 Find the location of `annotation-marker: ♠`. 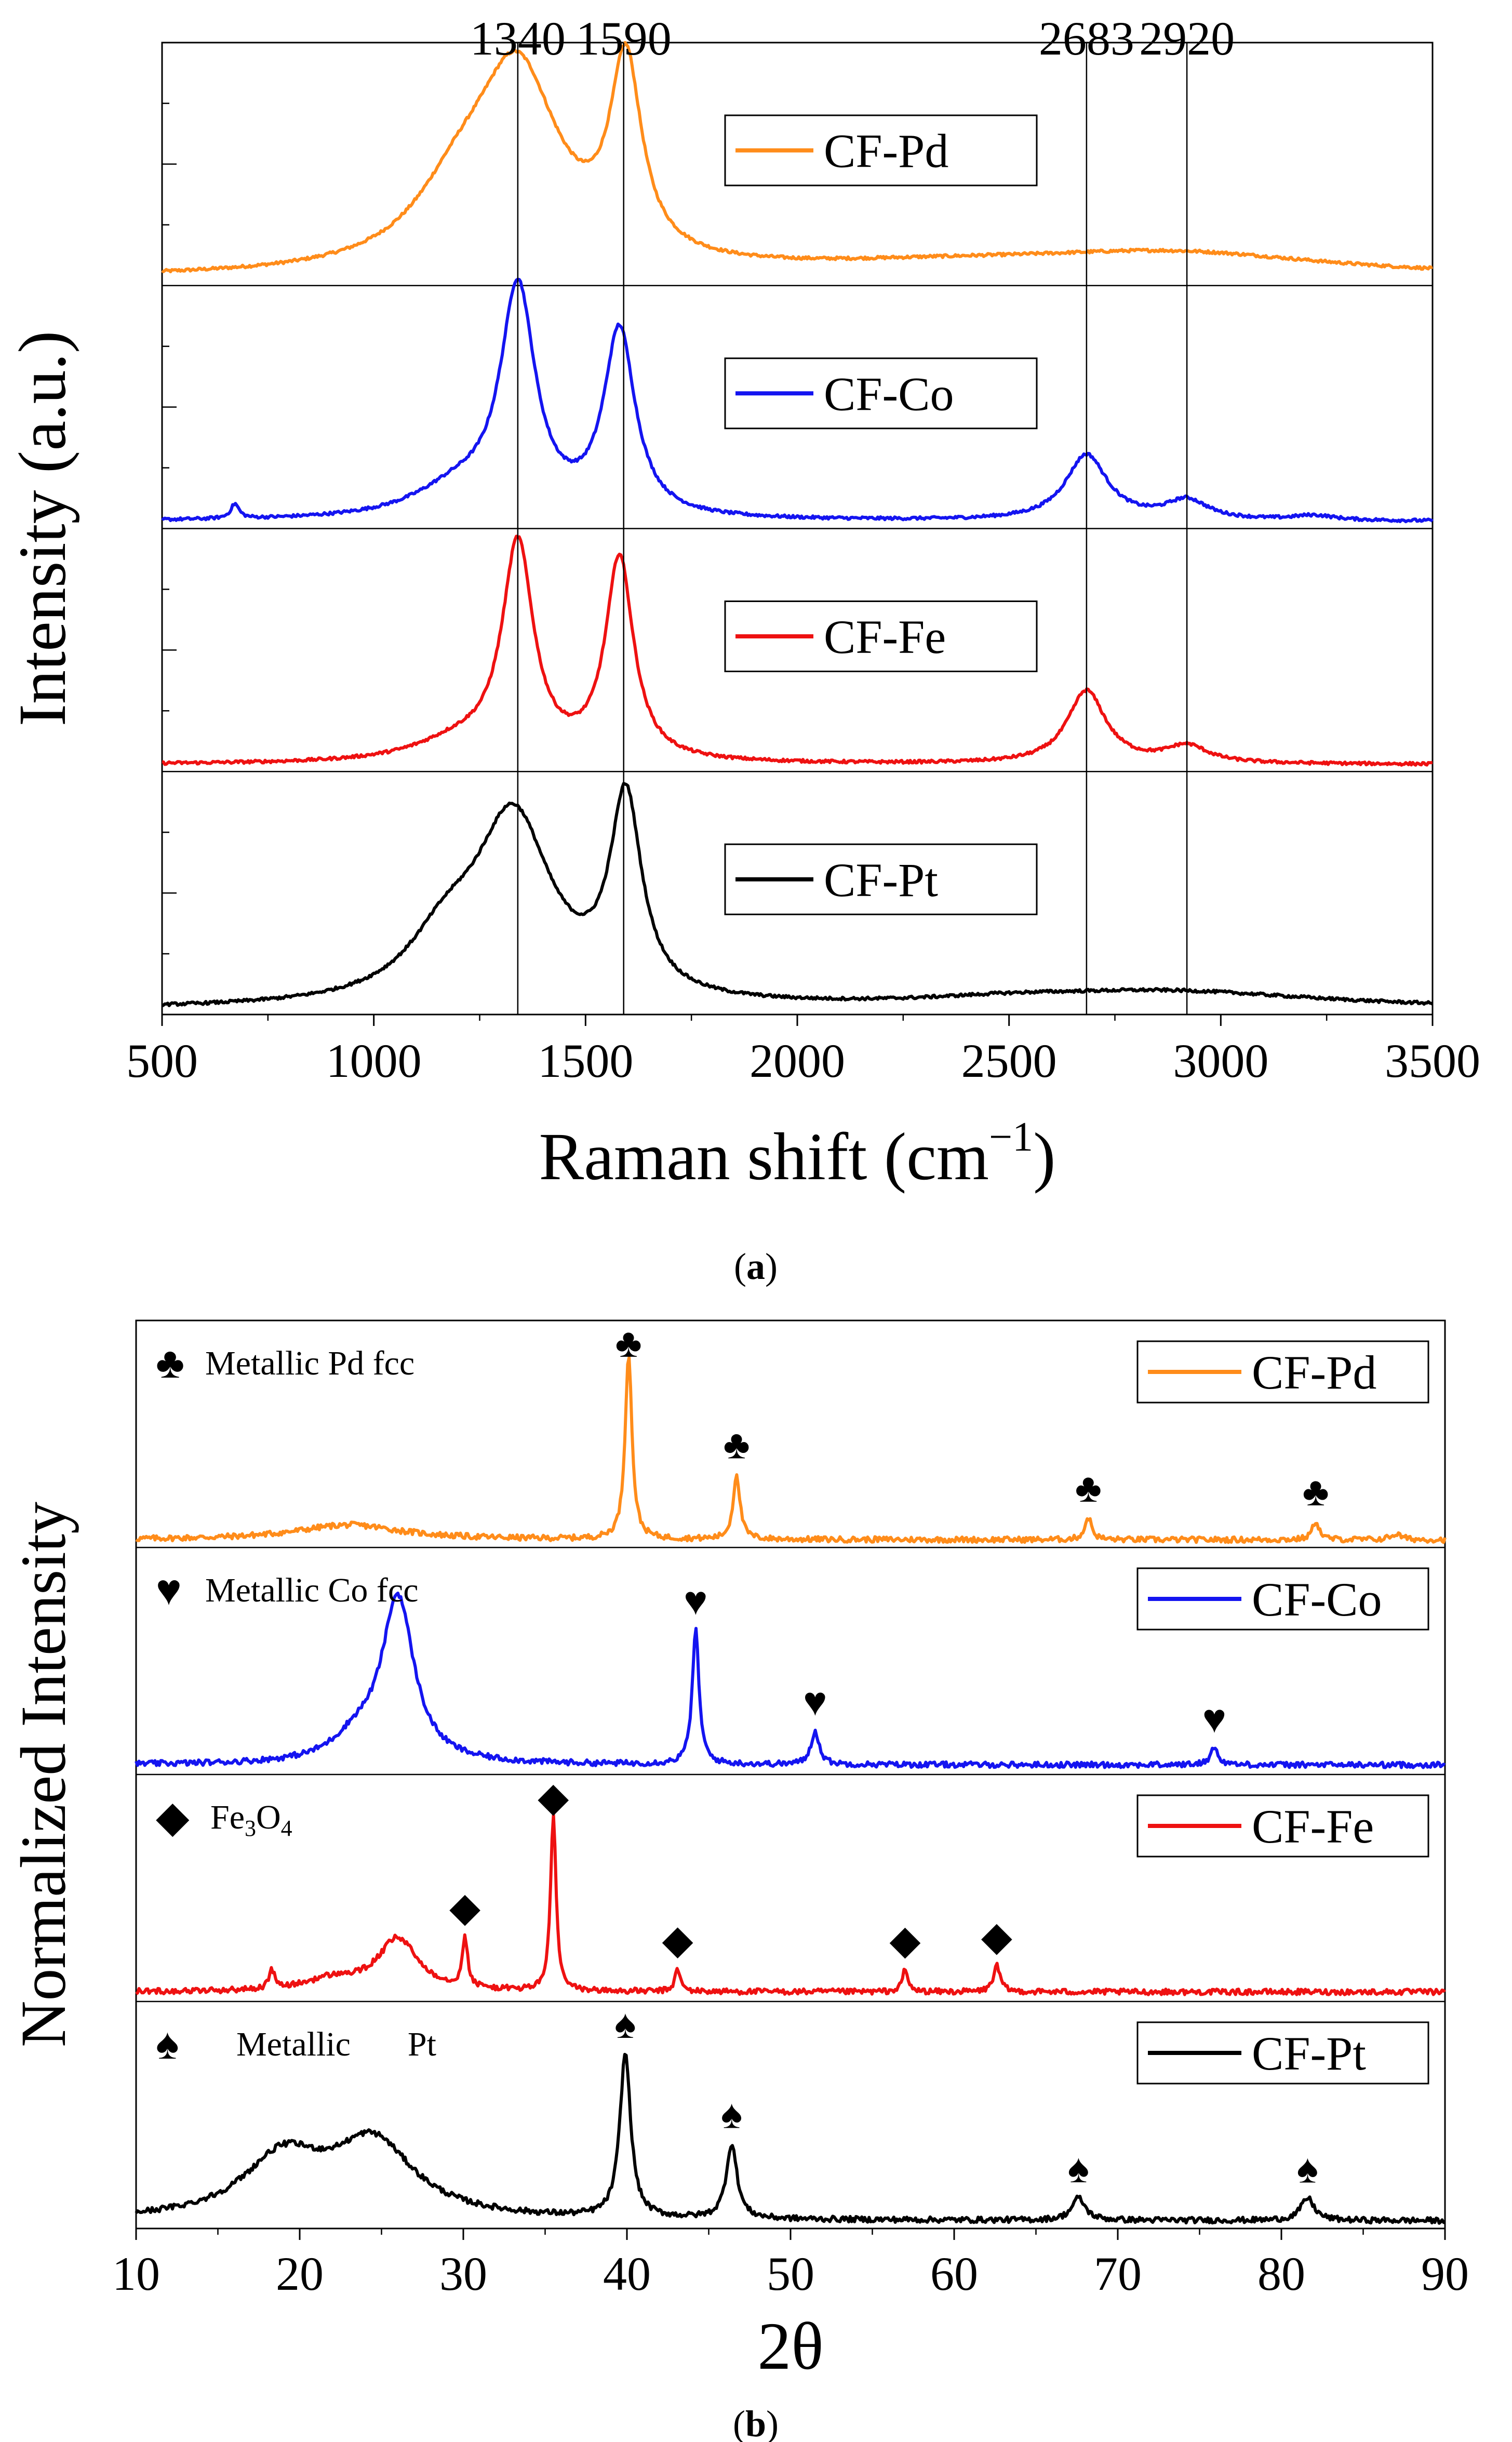

annotation-marker: ♠ is located at coordinates (167, 2044).